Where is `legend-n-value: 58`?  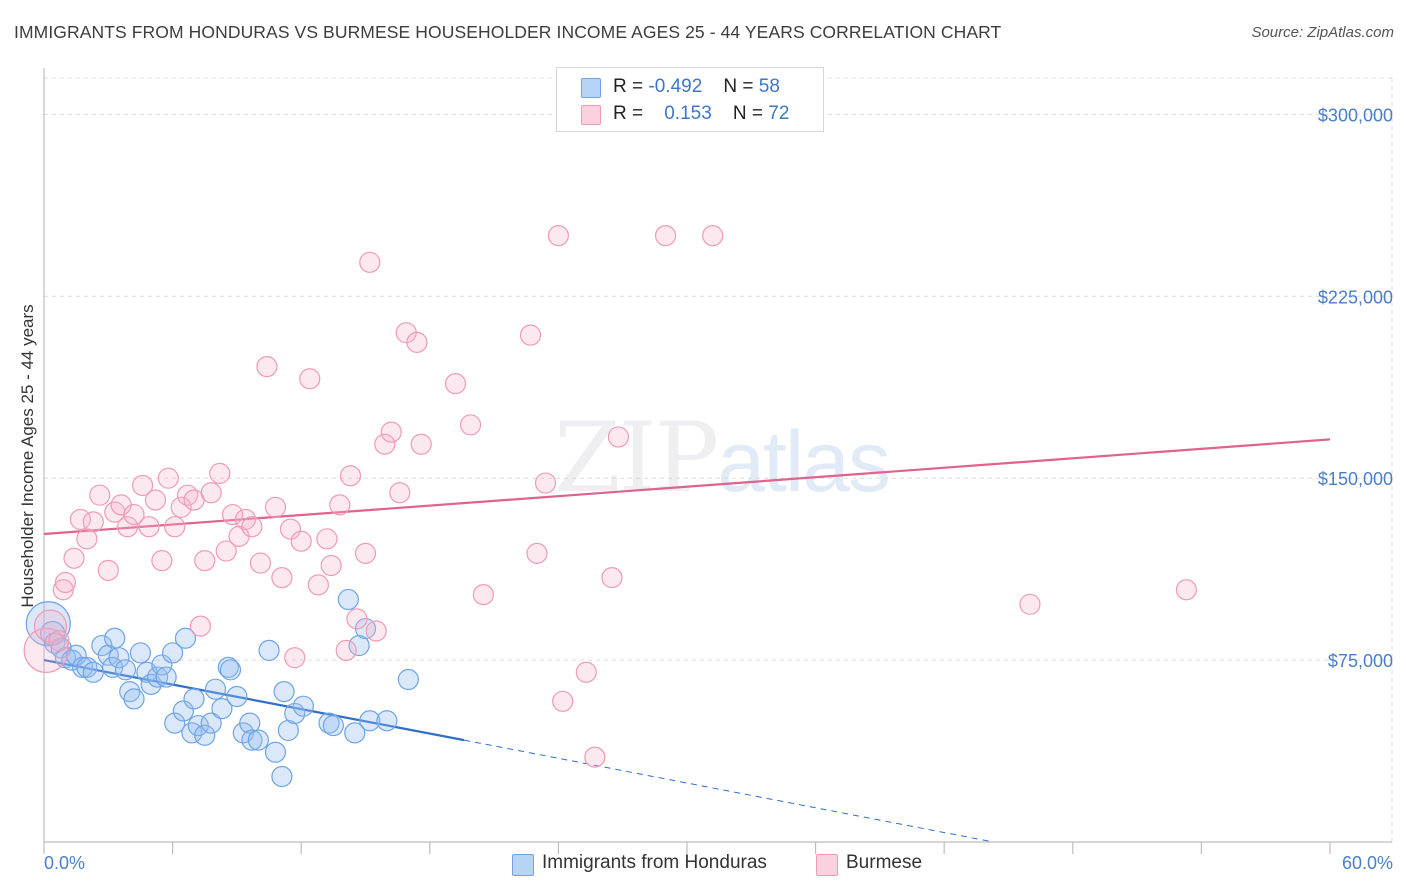 legend-n-value: 58 is located at coordinates (769, 86).